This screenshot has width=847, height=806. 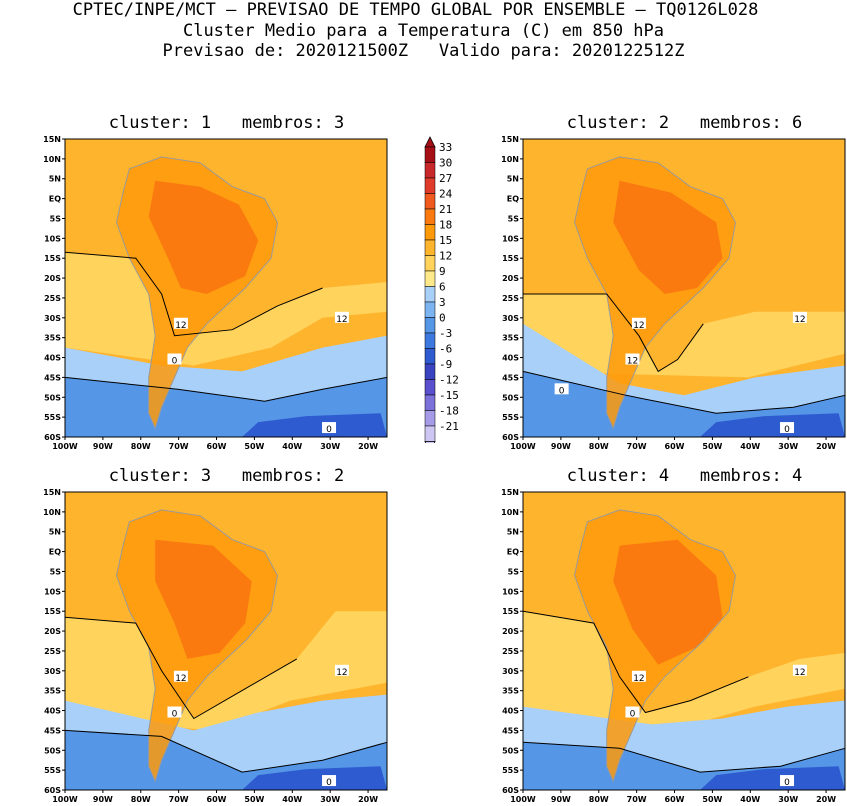 I want to click on colorbar-label: -12, so click(x=449, y=380).